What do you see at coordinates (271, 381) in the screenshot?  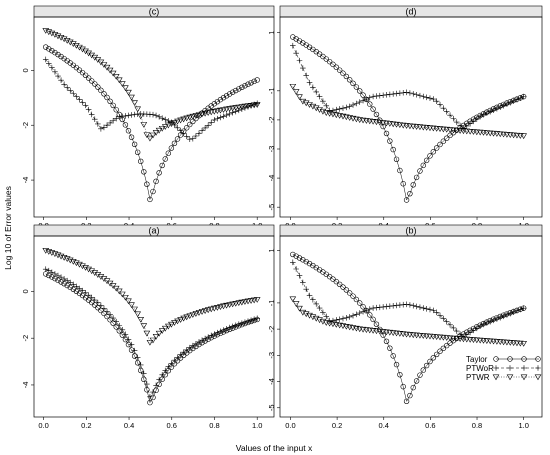 I see `y-tick-label: -4` at bounding box center [271, 381].